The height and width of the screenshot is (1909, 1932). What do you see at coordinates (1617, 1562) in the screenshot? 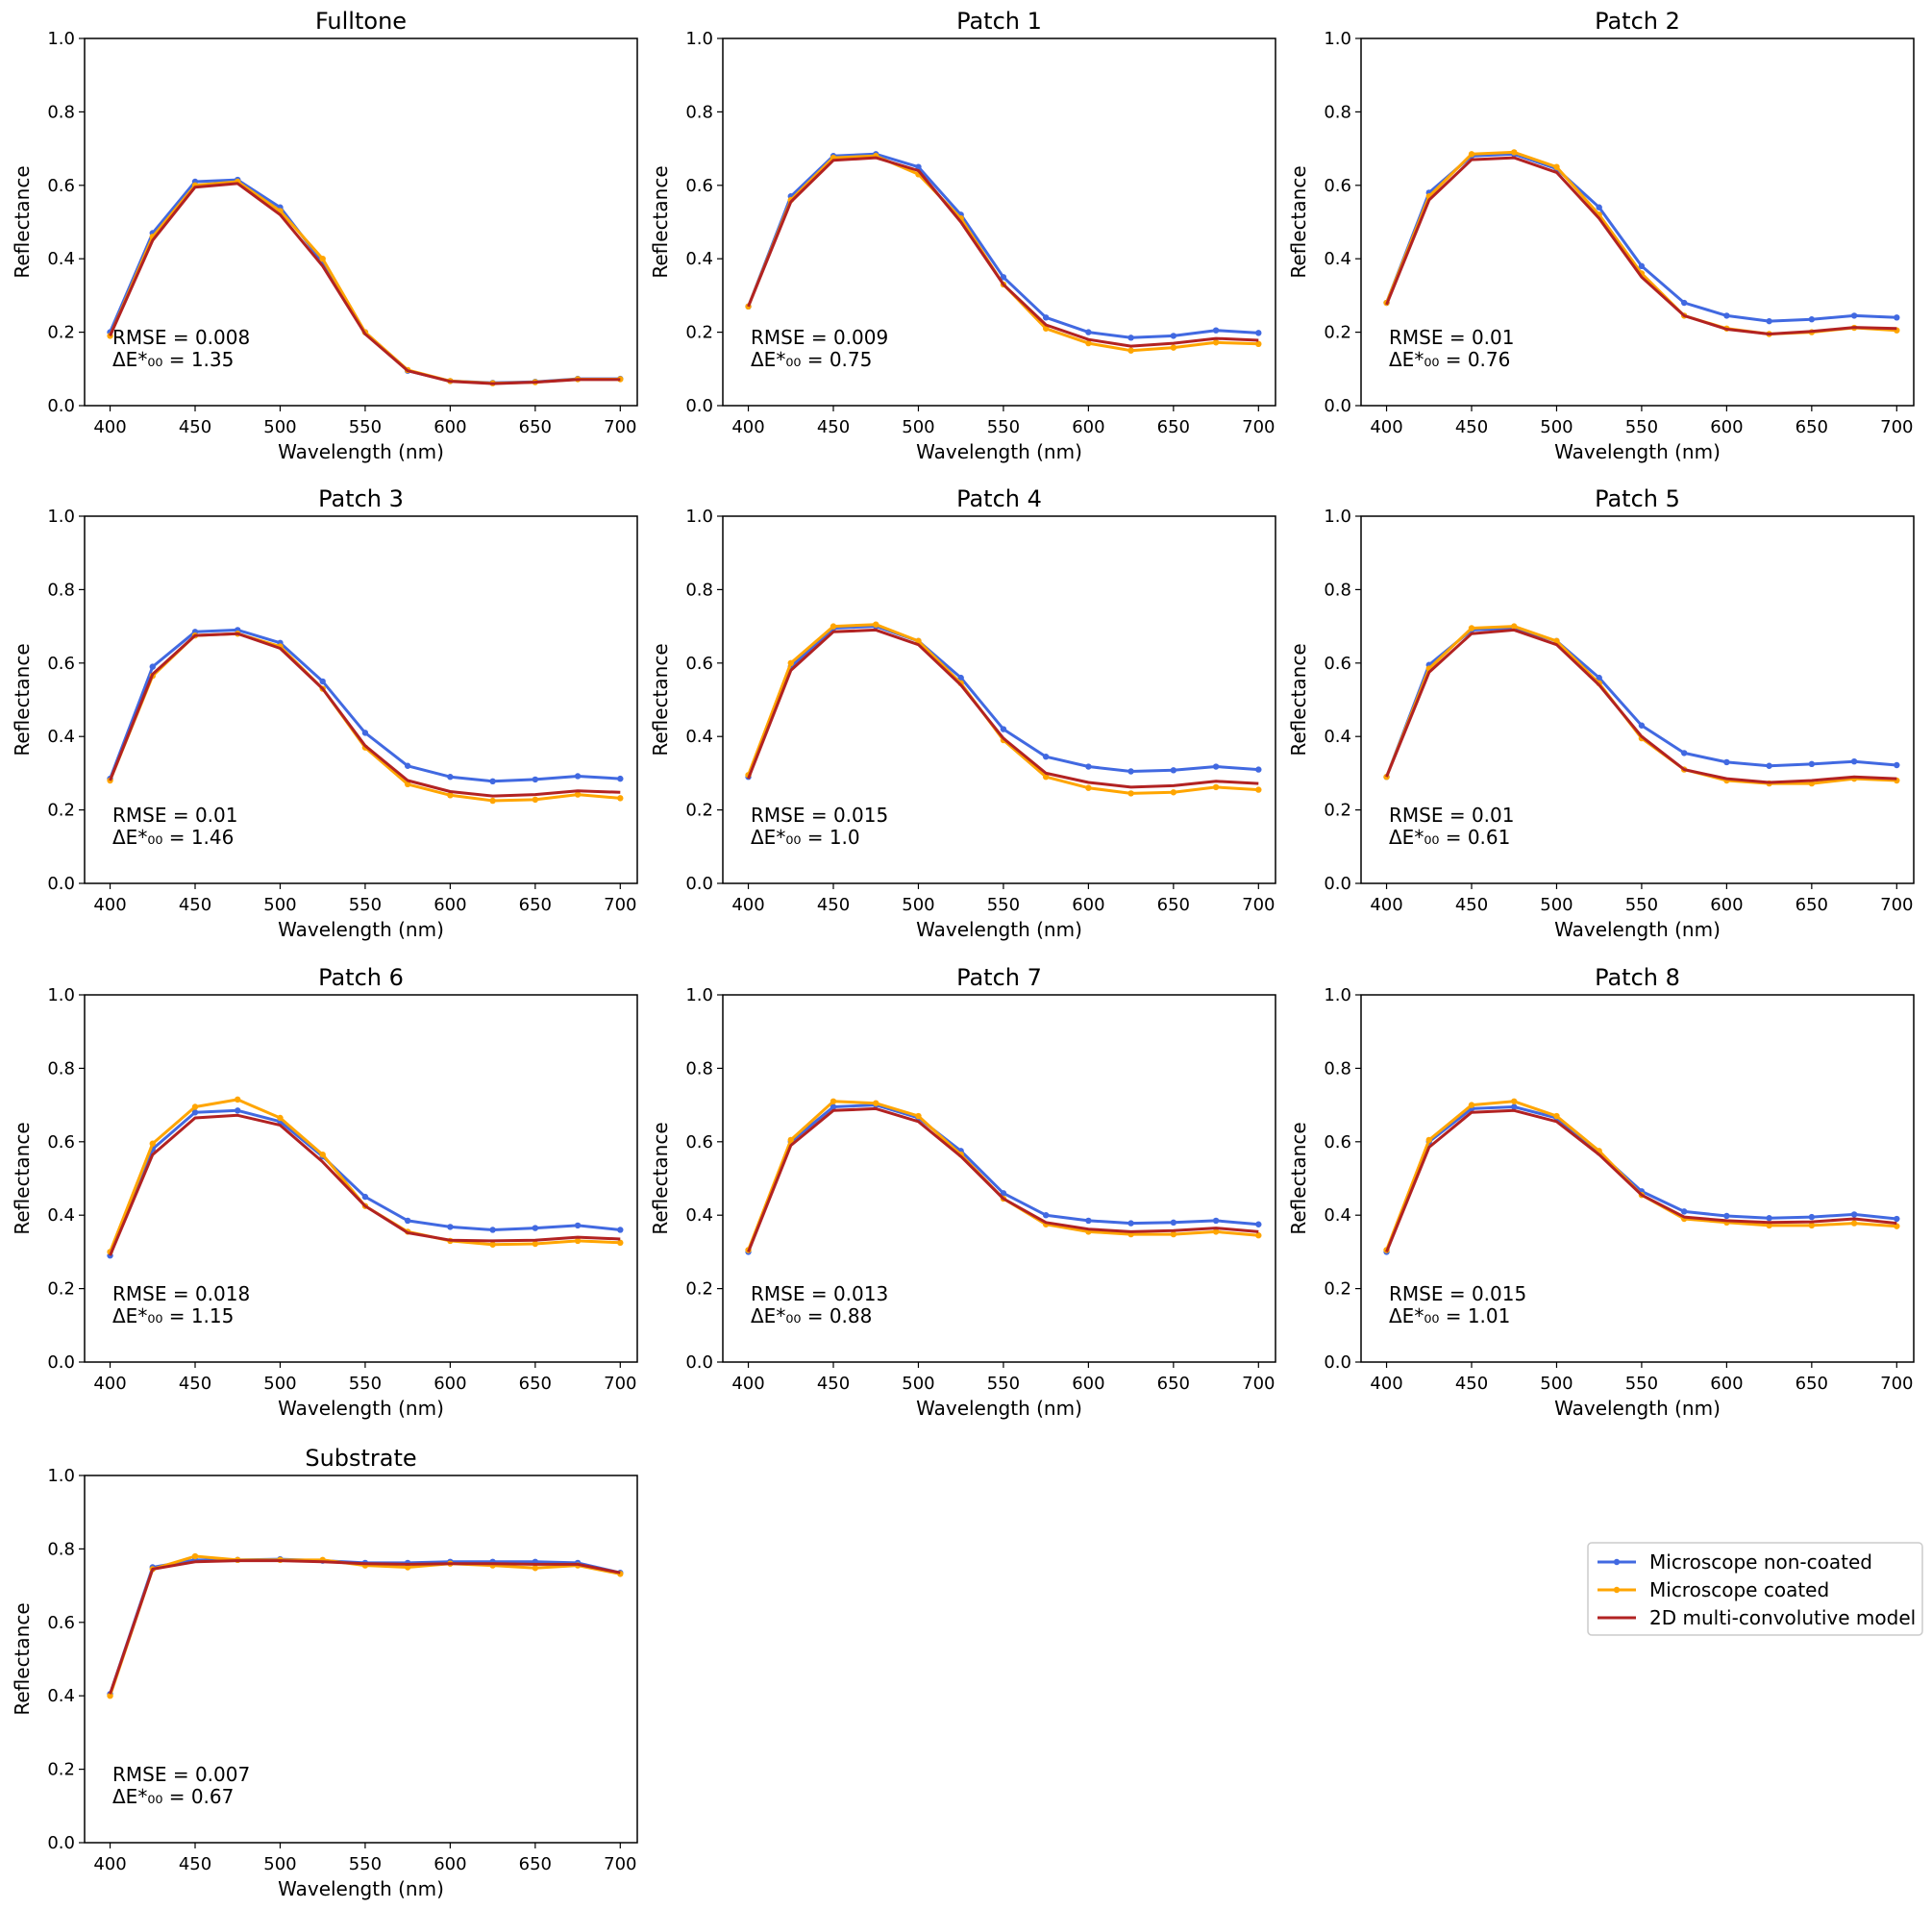
I see `legend-marker` at bounding box center [1617, 1562].